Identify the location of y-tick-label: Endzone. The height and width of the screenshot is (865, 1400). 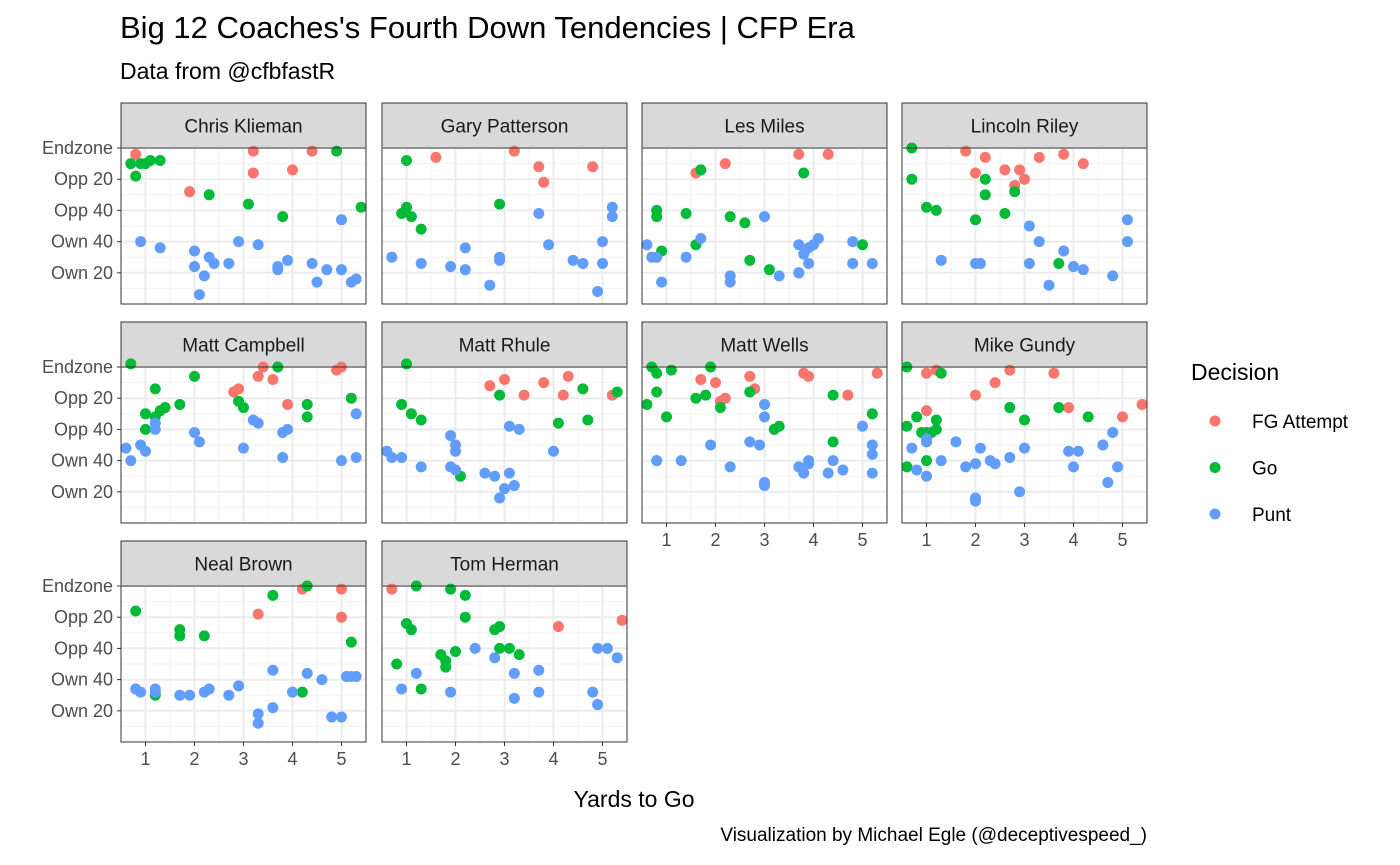
(77, 586).